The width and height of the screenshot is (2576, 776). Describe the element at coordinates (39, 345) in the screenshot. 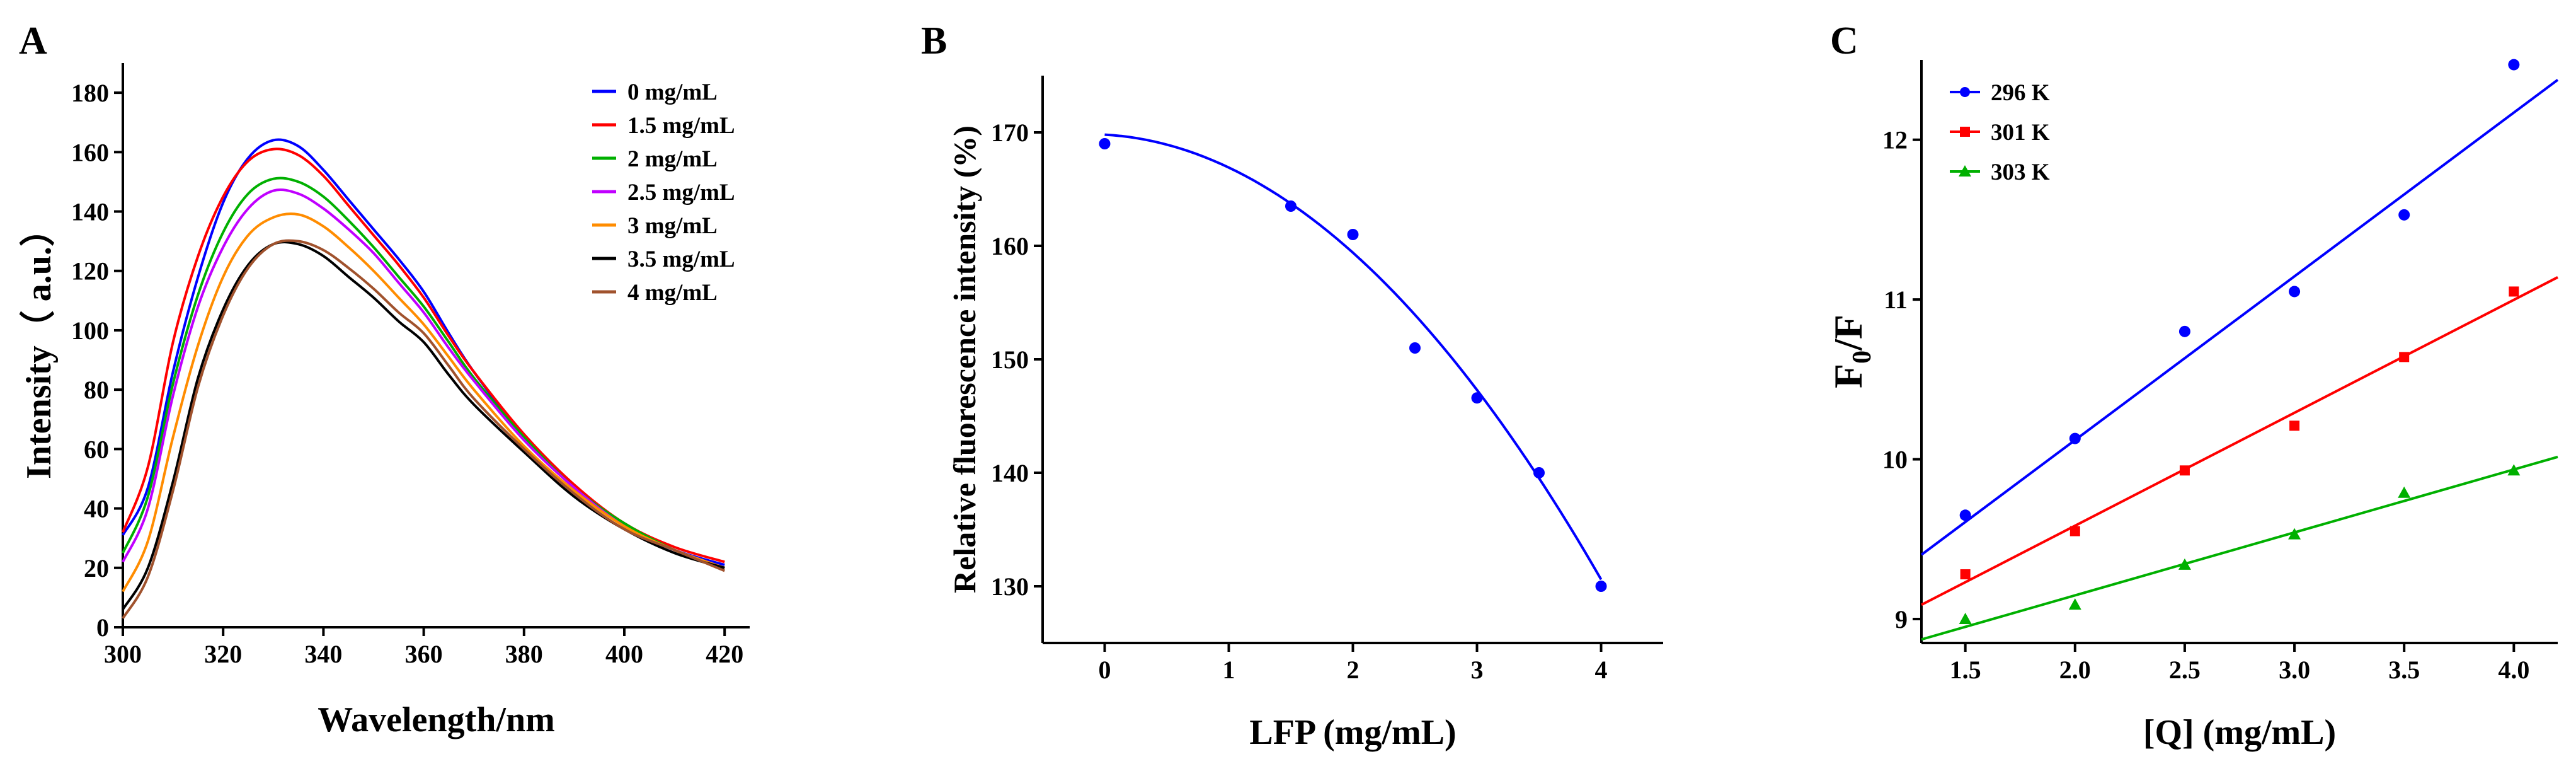

I see `panel-a-y-axis-label: Intensity（ a.u.）` at that location.